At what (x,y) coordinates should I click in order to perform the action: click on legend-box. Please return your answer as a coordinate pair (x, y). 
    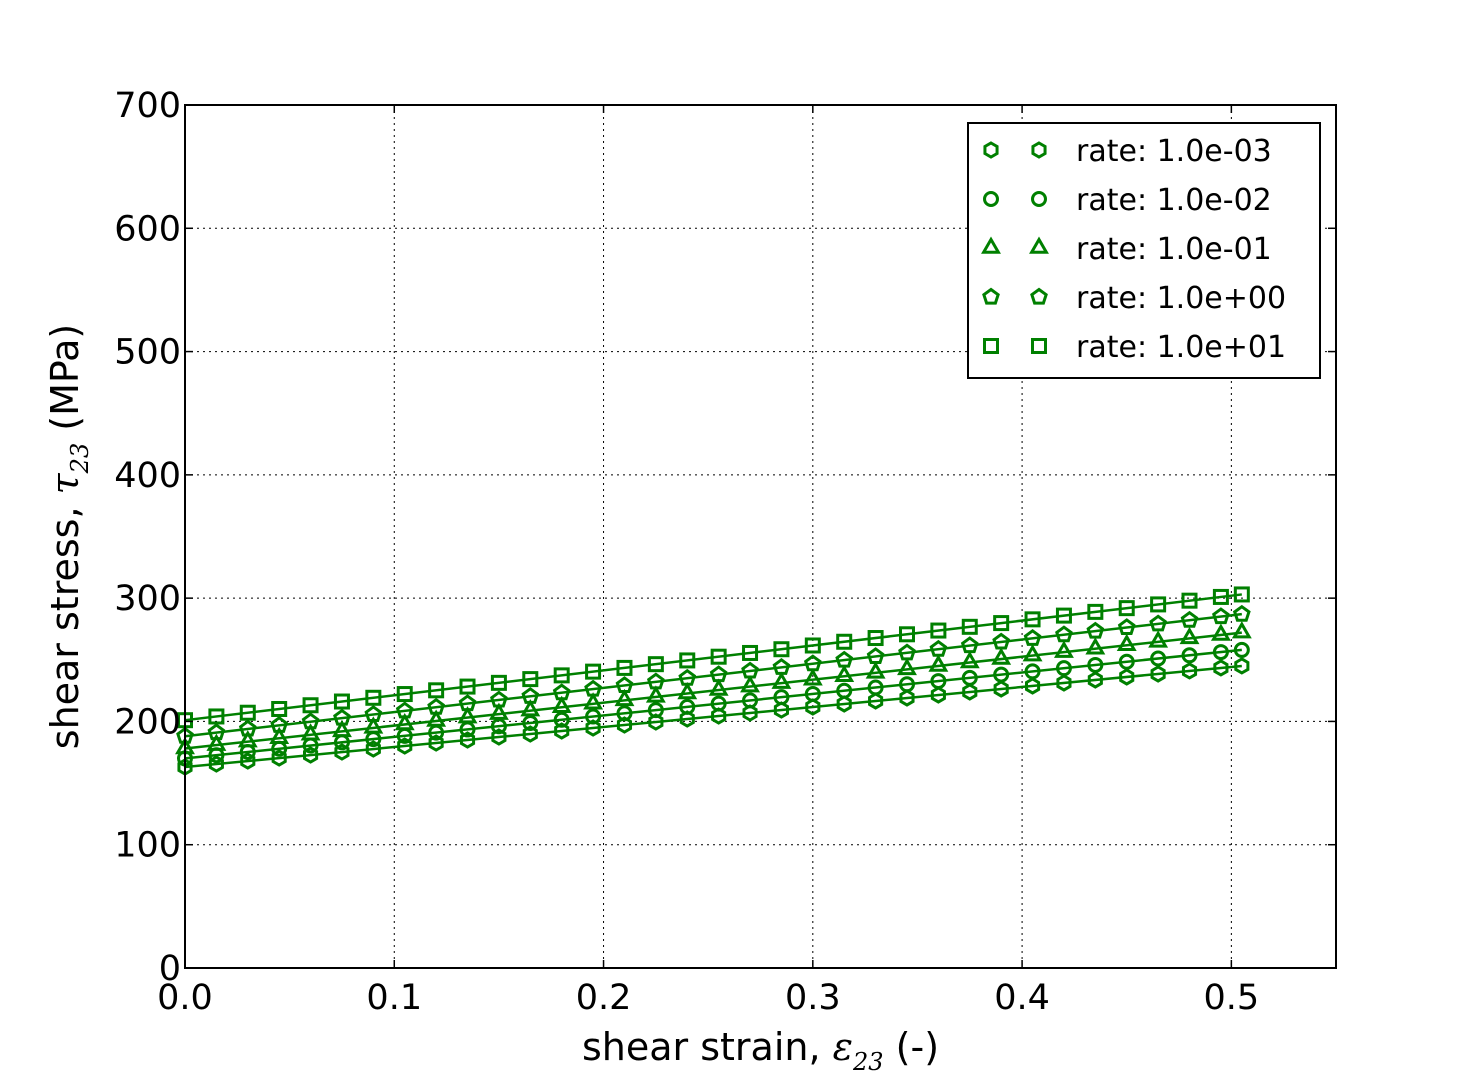
    Looking at the image, I should click on (1144, 250).